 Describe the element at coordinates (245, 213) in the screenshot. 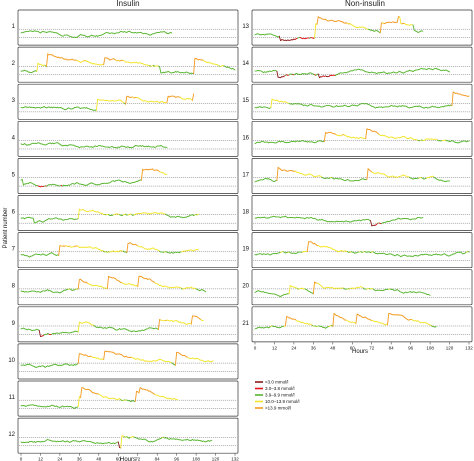

I see `patient-number: 18` at that location.